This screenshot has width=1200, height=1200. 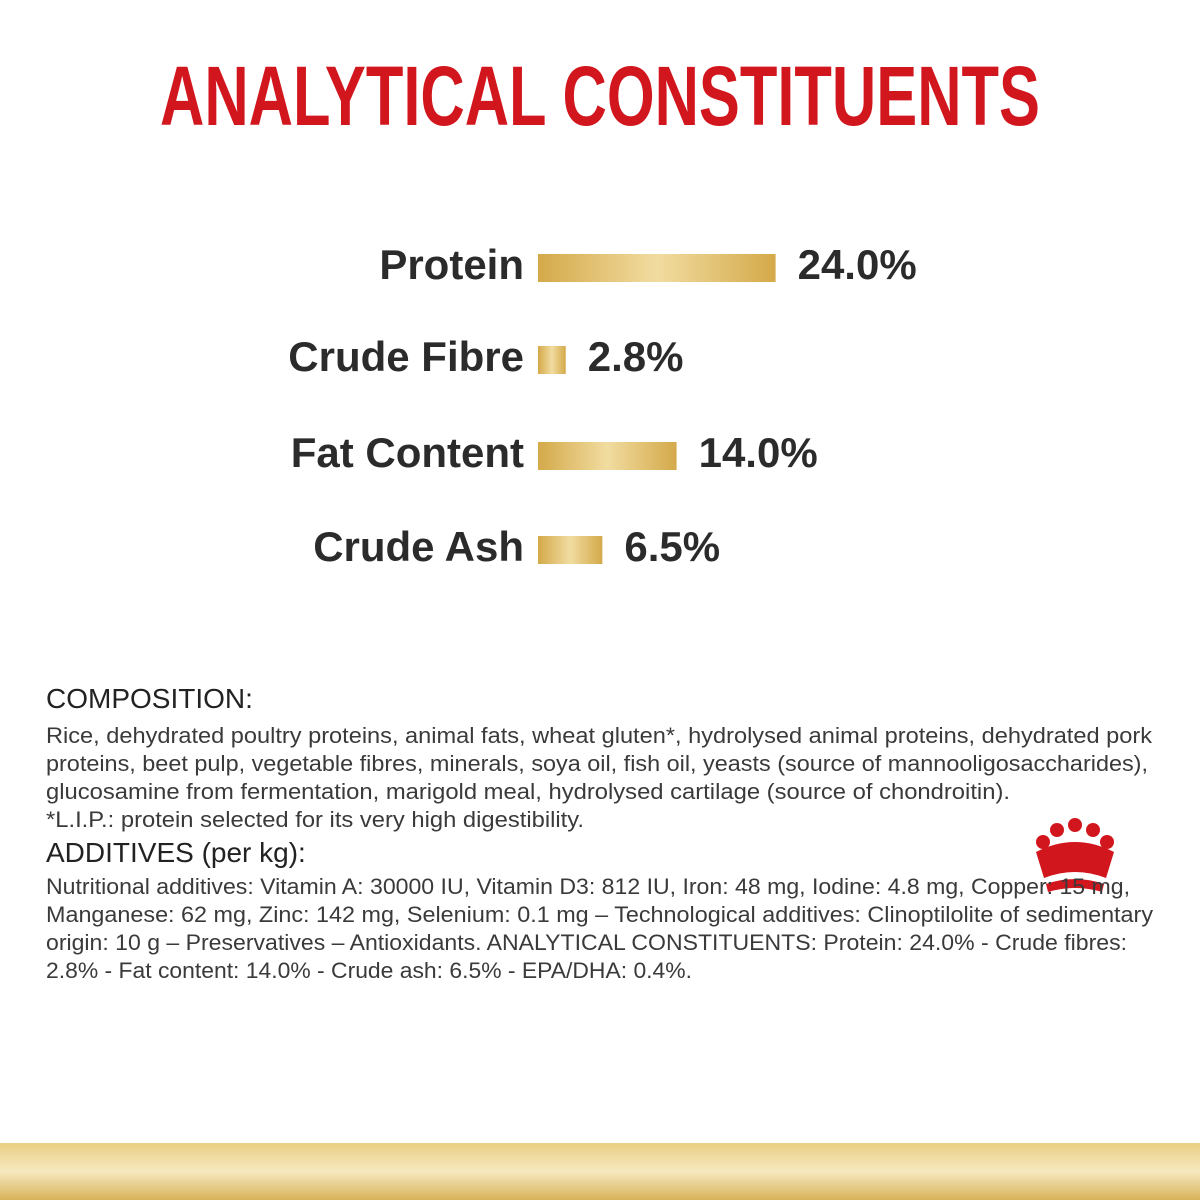 What do you see at coordinates (451, 264) in the screenshot?
I see `category-label: Protein` at bounding box center [451, 264].